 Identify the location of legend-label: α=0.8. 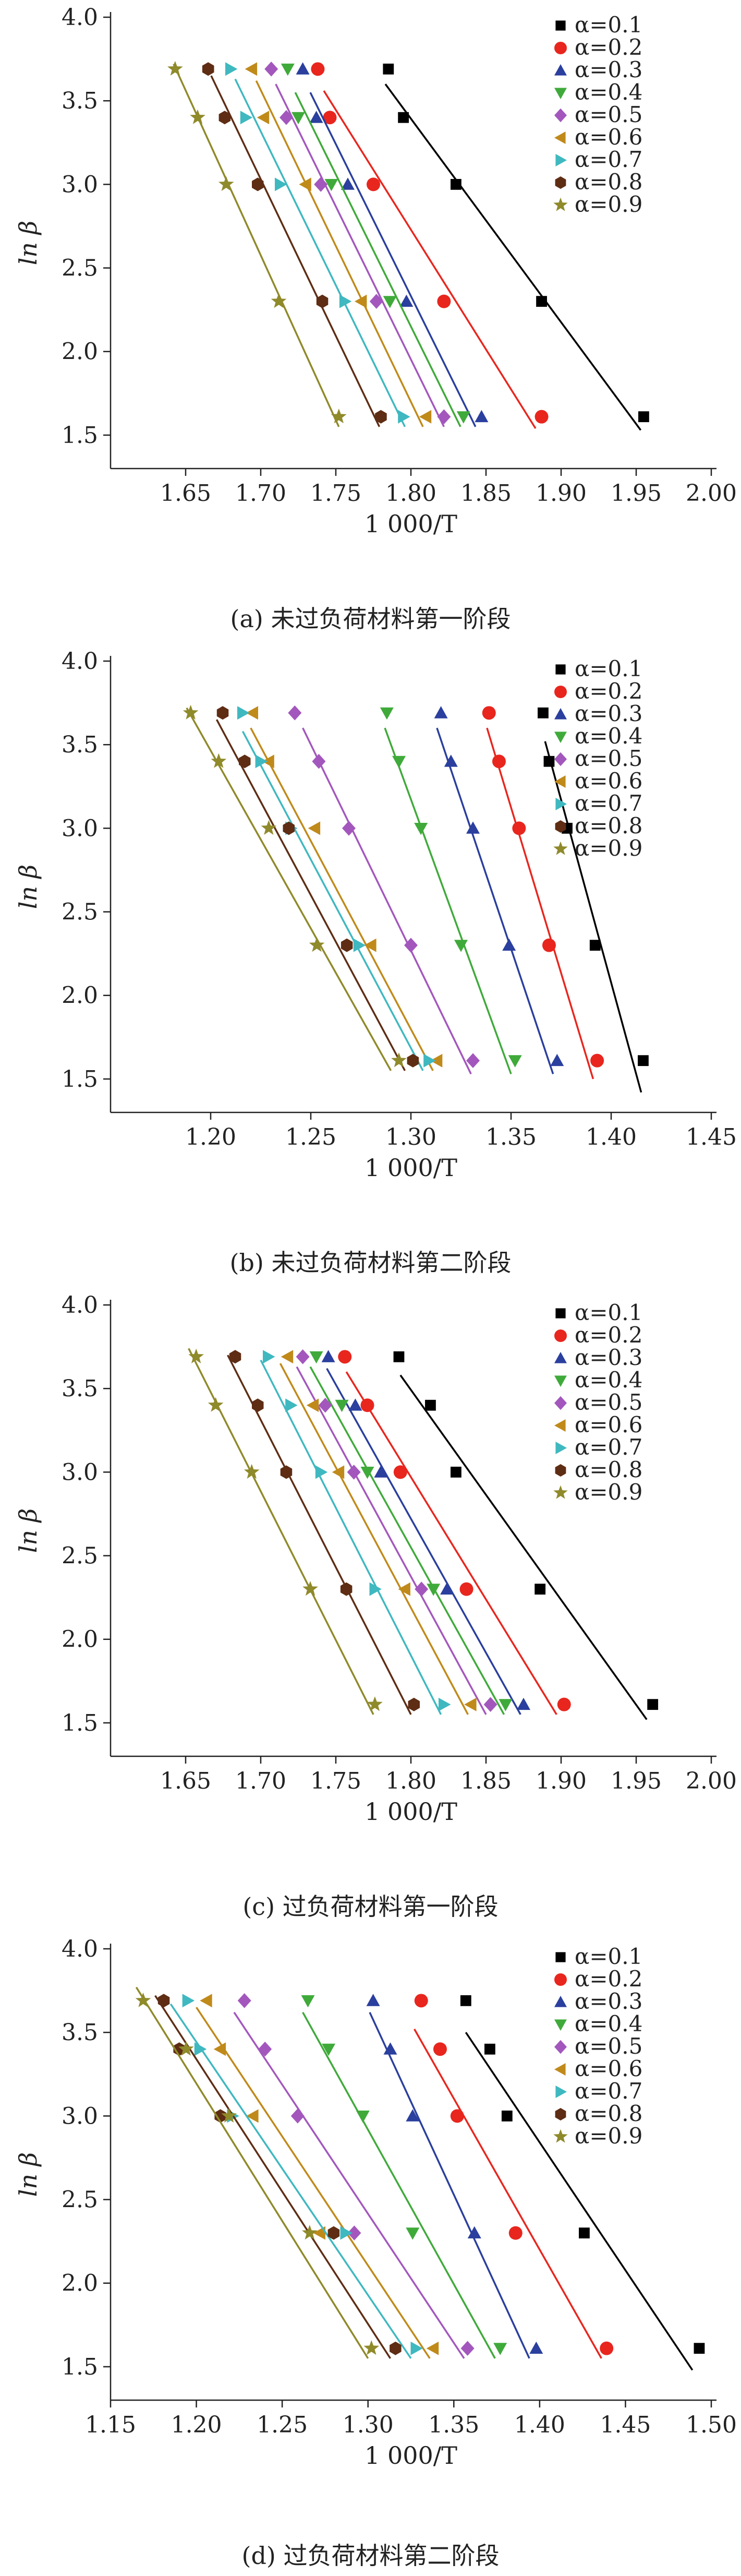
(608, 182).